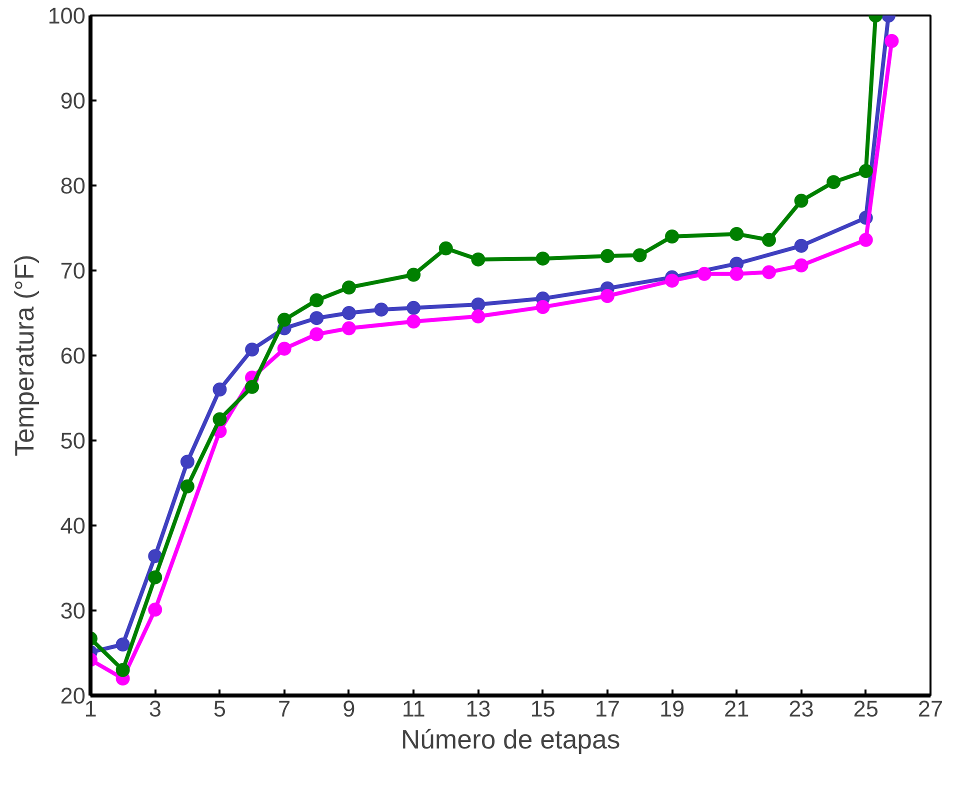 The width and height of the screenshot is (958, 792). Describe the element at coordinates (73, 185) in the screenshot. I see `y-tick-label: 80` at that location.